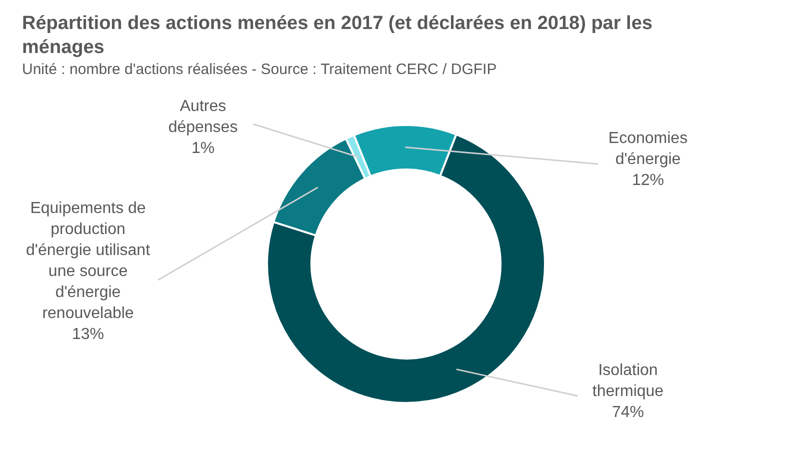 This screenshot has height=450, width=812. Describe the element at coordinates (648, 180) in the screenshot. I see `data-label: 12%` at that location.